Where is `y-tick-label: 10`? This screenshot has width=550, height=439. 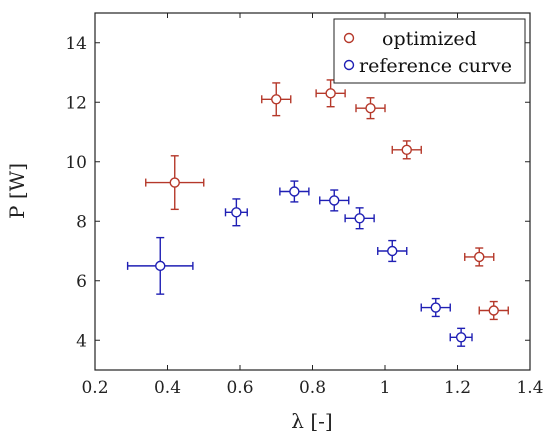 y-tick-label: 10 is located at coordinates (76, 163).